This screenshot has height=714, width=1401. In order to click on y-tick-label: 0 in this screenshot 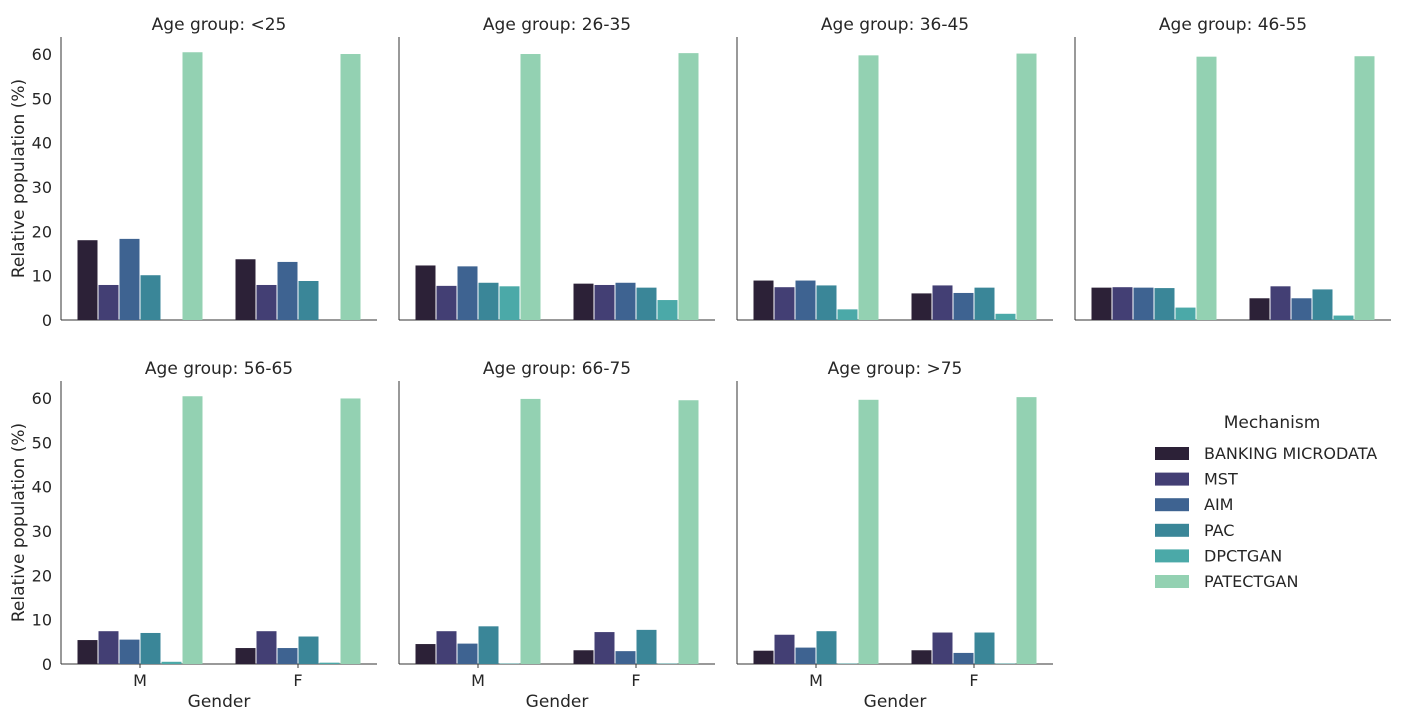, I will do `click(47, 664)`.